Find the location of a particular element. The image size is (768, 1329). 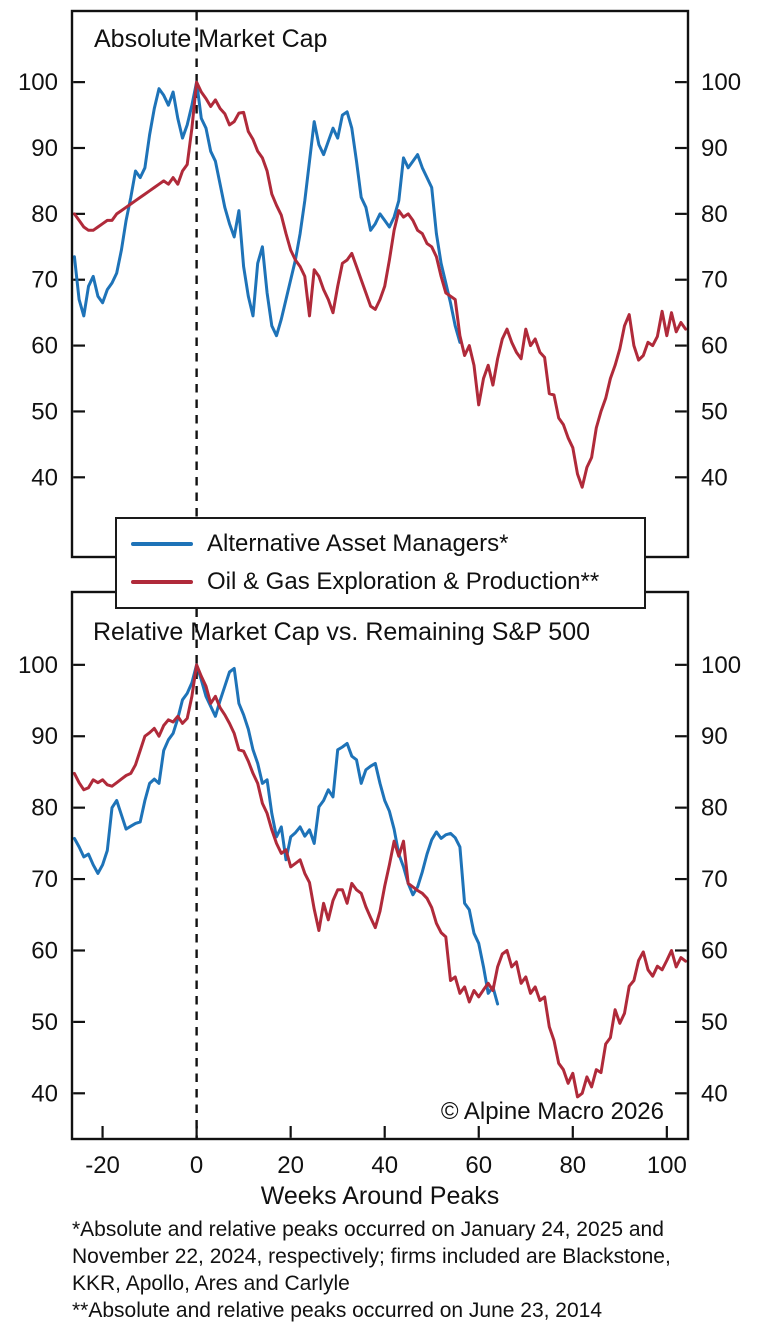

x-tick-label: 20 is located at coordinates (290, 1165).